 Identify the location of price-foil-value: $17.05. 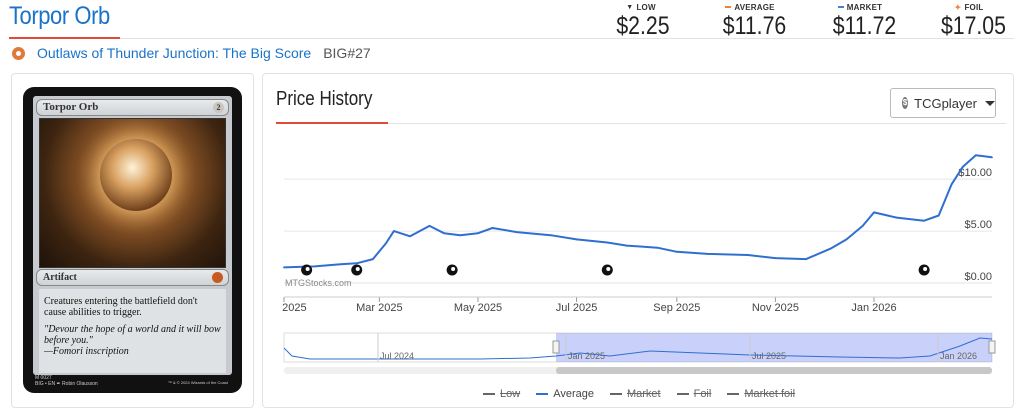
(973, 26).